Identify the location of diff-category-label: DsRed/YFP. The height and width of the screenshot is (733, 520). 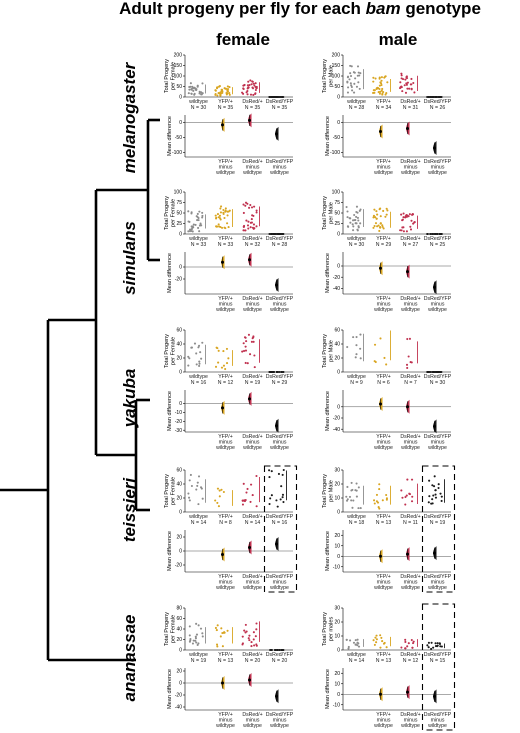
(438, 715).